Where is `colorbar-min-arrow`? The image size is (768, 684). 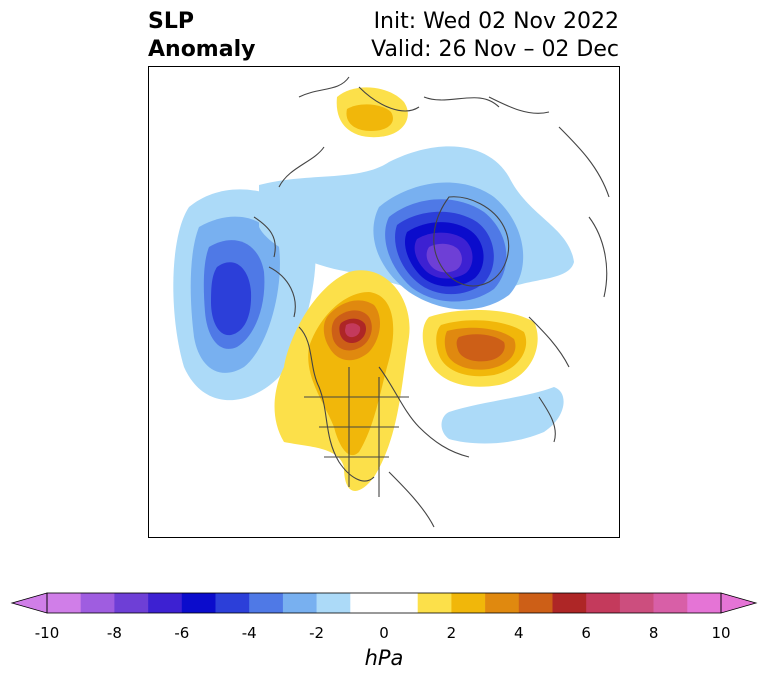
colorbar-min-arrow is located at coordinates (29, 603).